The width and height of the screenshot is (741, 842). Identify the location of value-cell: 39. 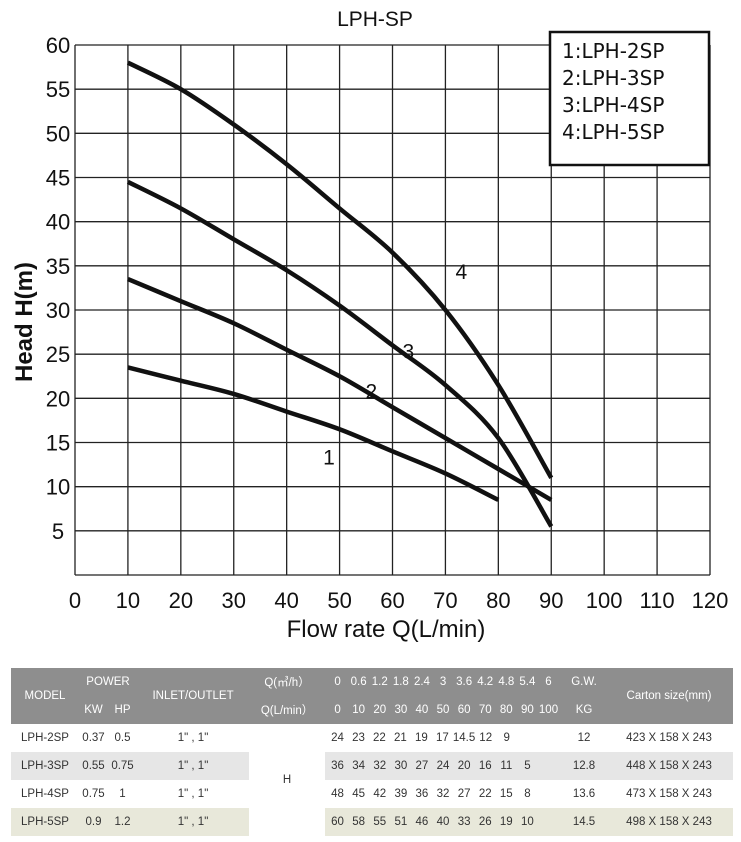
(401, 794).